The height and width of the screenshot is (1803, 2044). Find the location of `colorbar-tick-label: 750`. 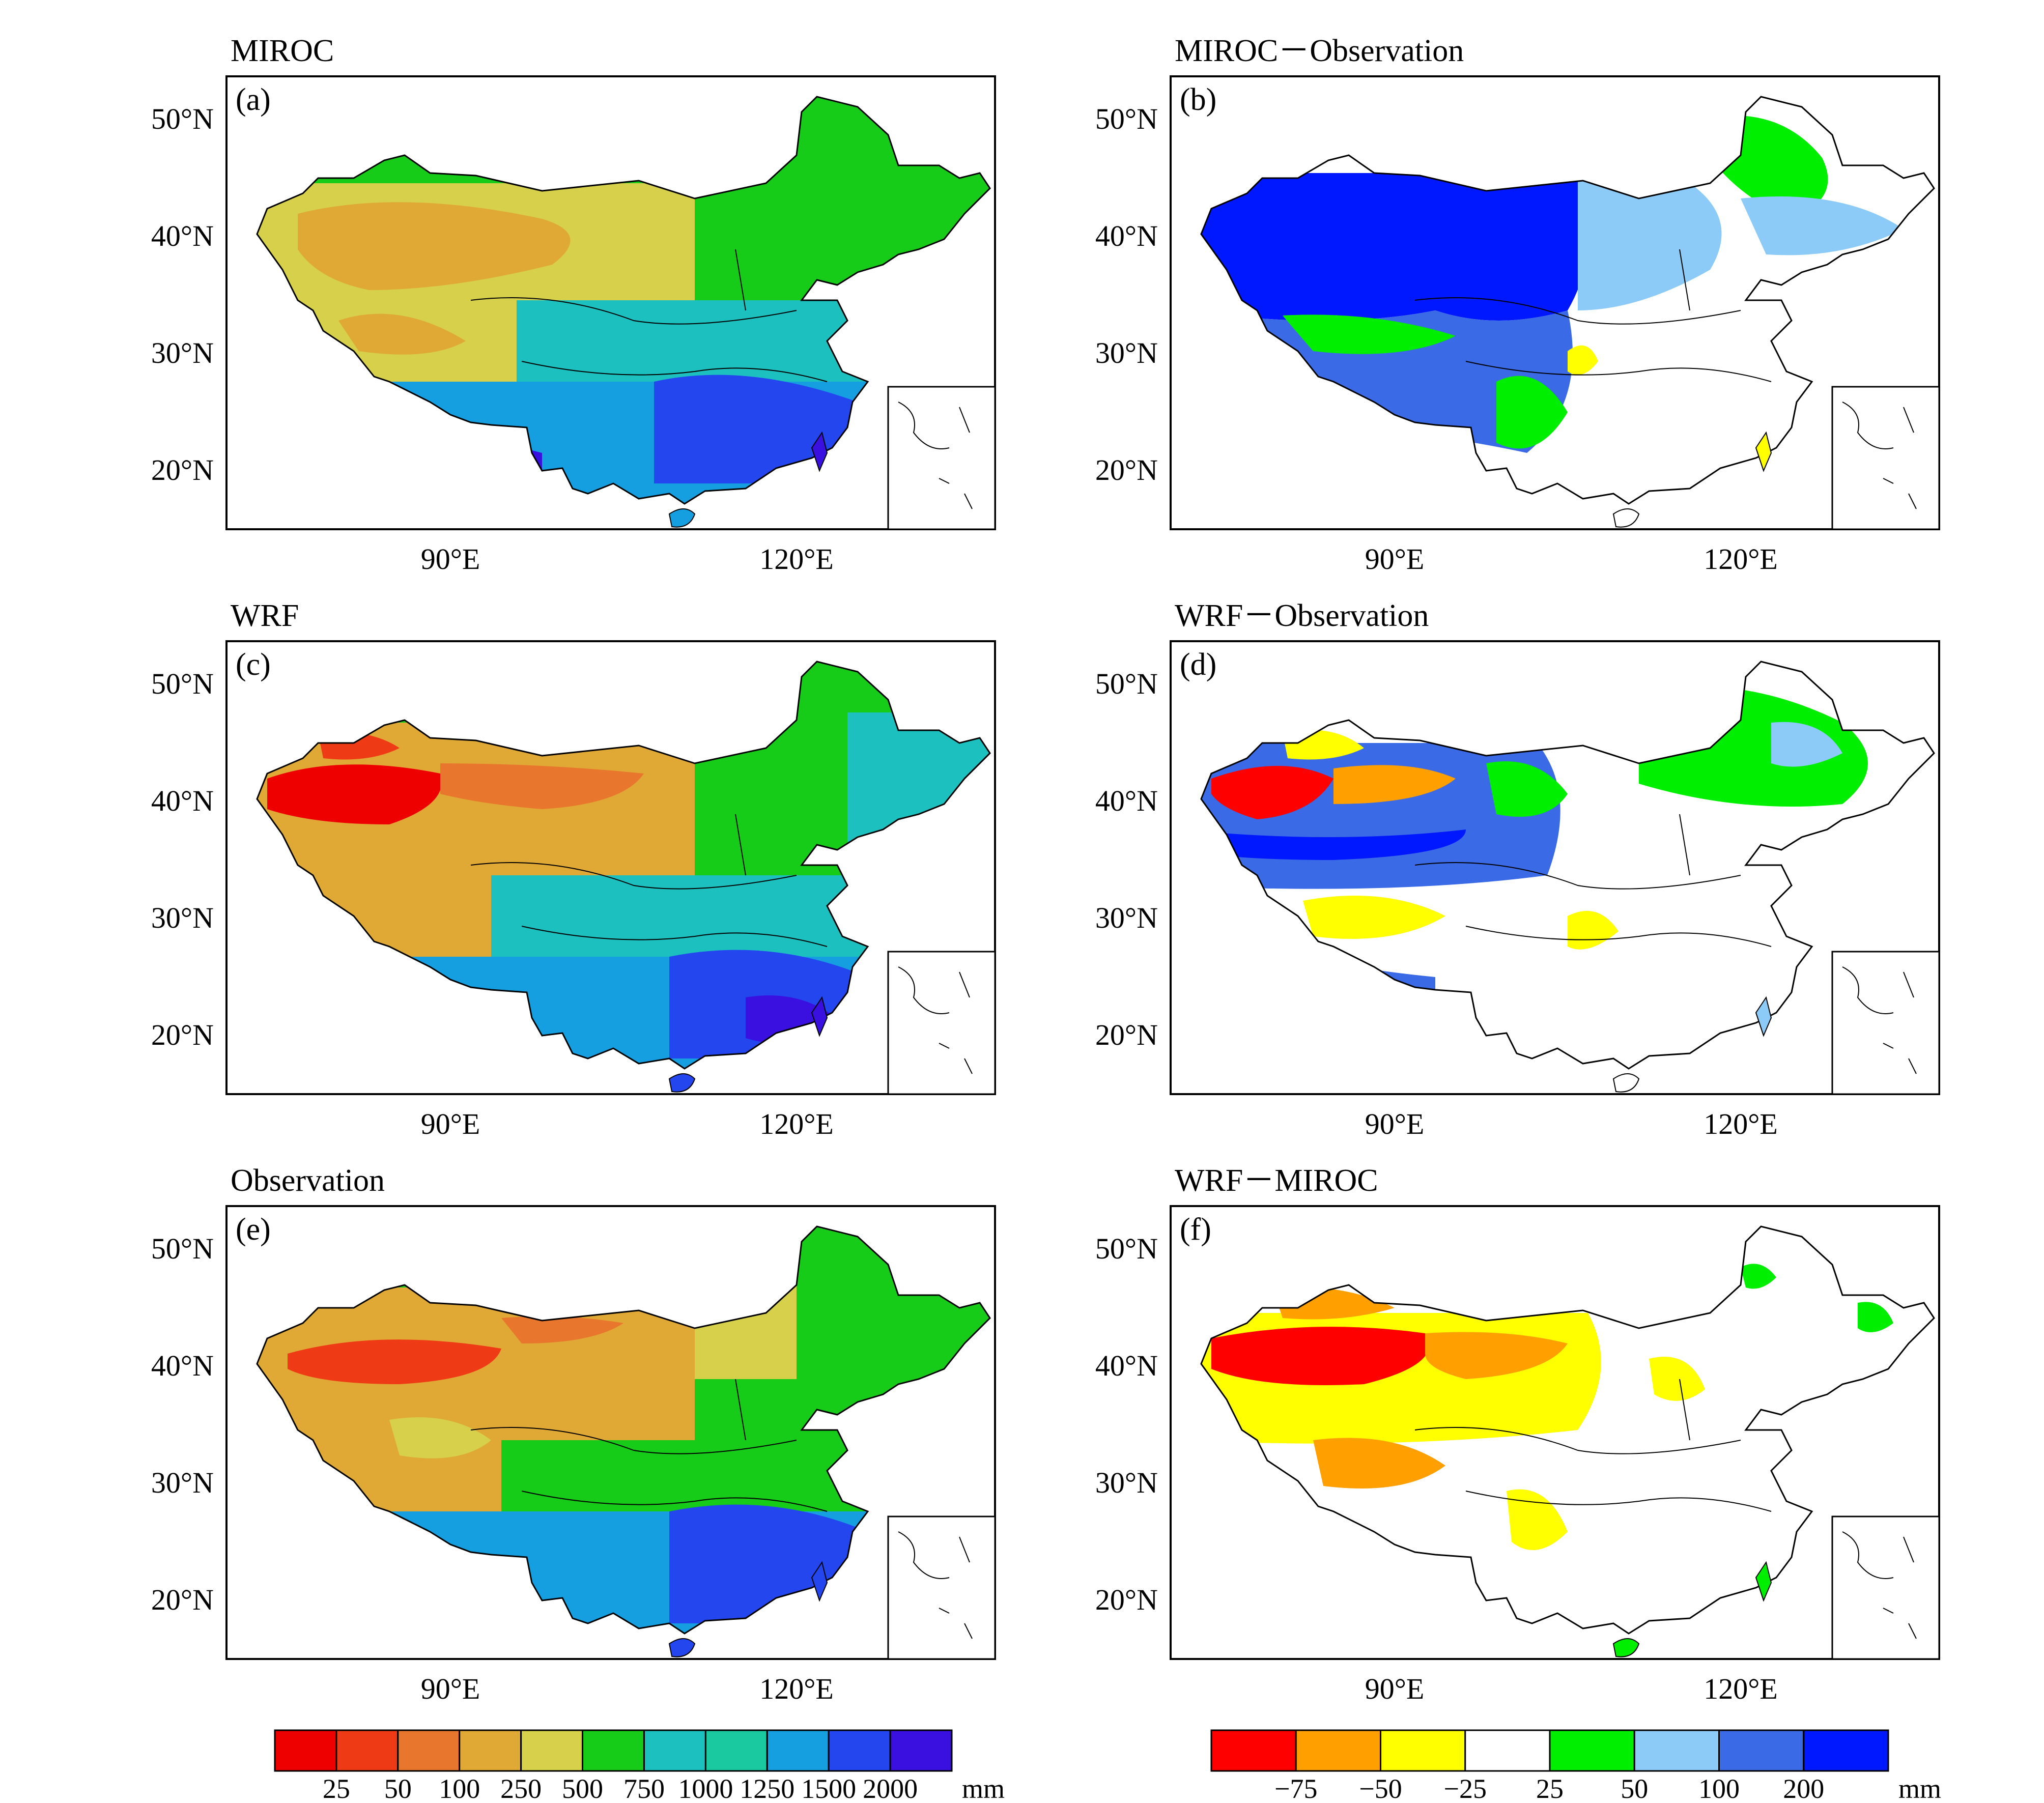

colorbar-tick-label: 750 is located at coordinates (644, 1788).